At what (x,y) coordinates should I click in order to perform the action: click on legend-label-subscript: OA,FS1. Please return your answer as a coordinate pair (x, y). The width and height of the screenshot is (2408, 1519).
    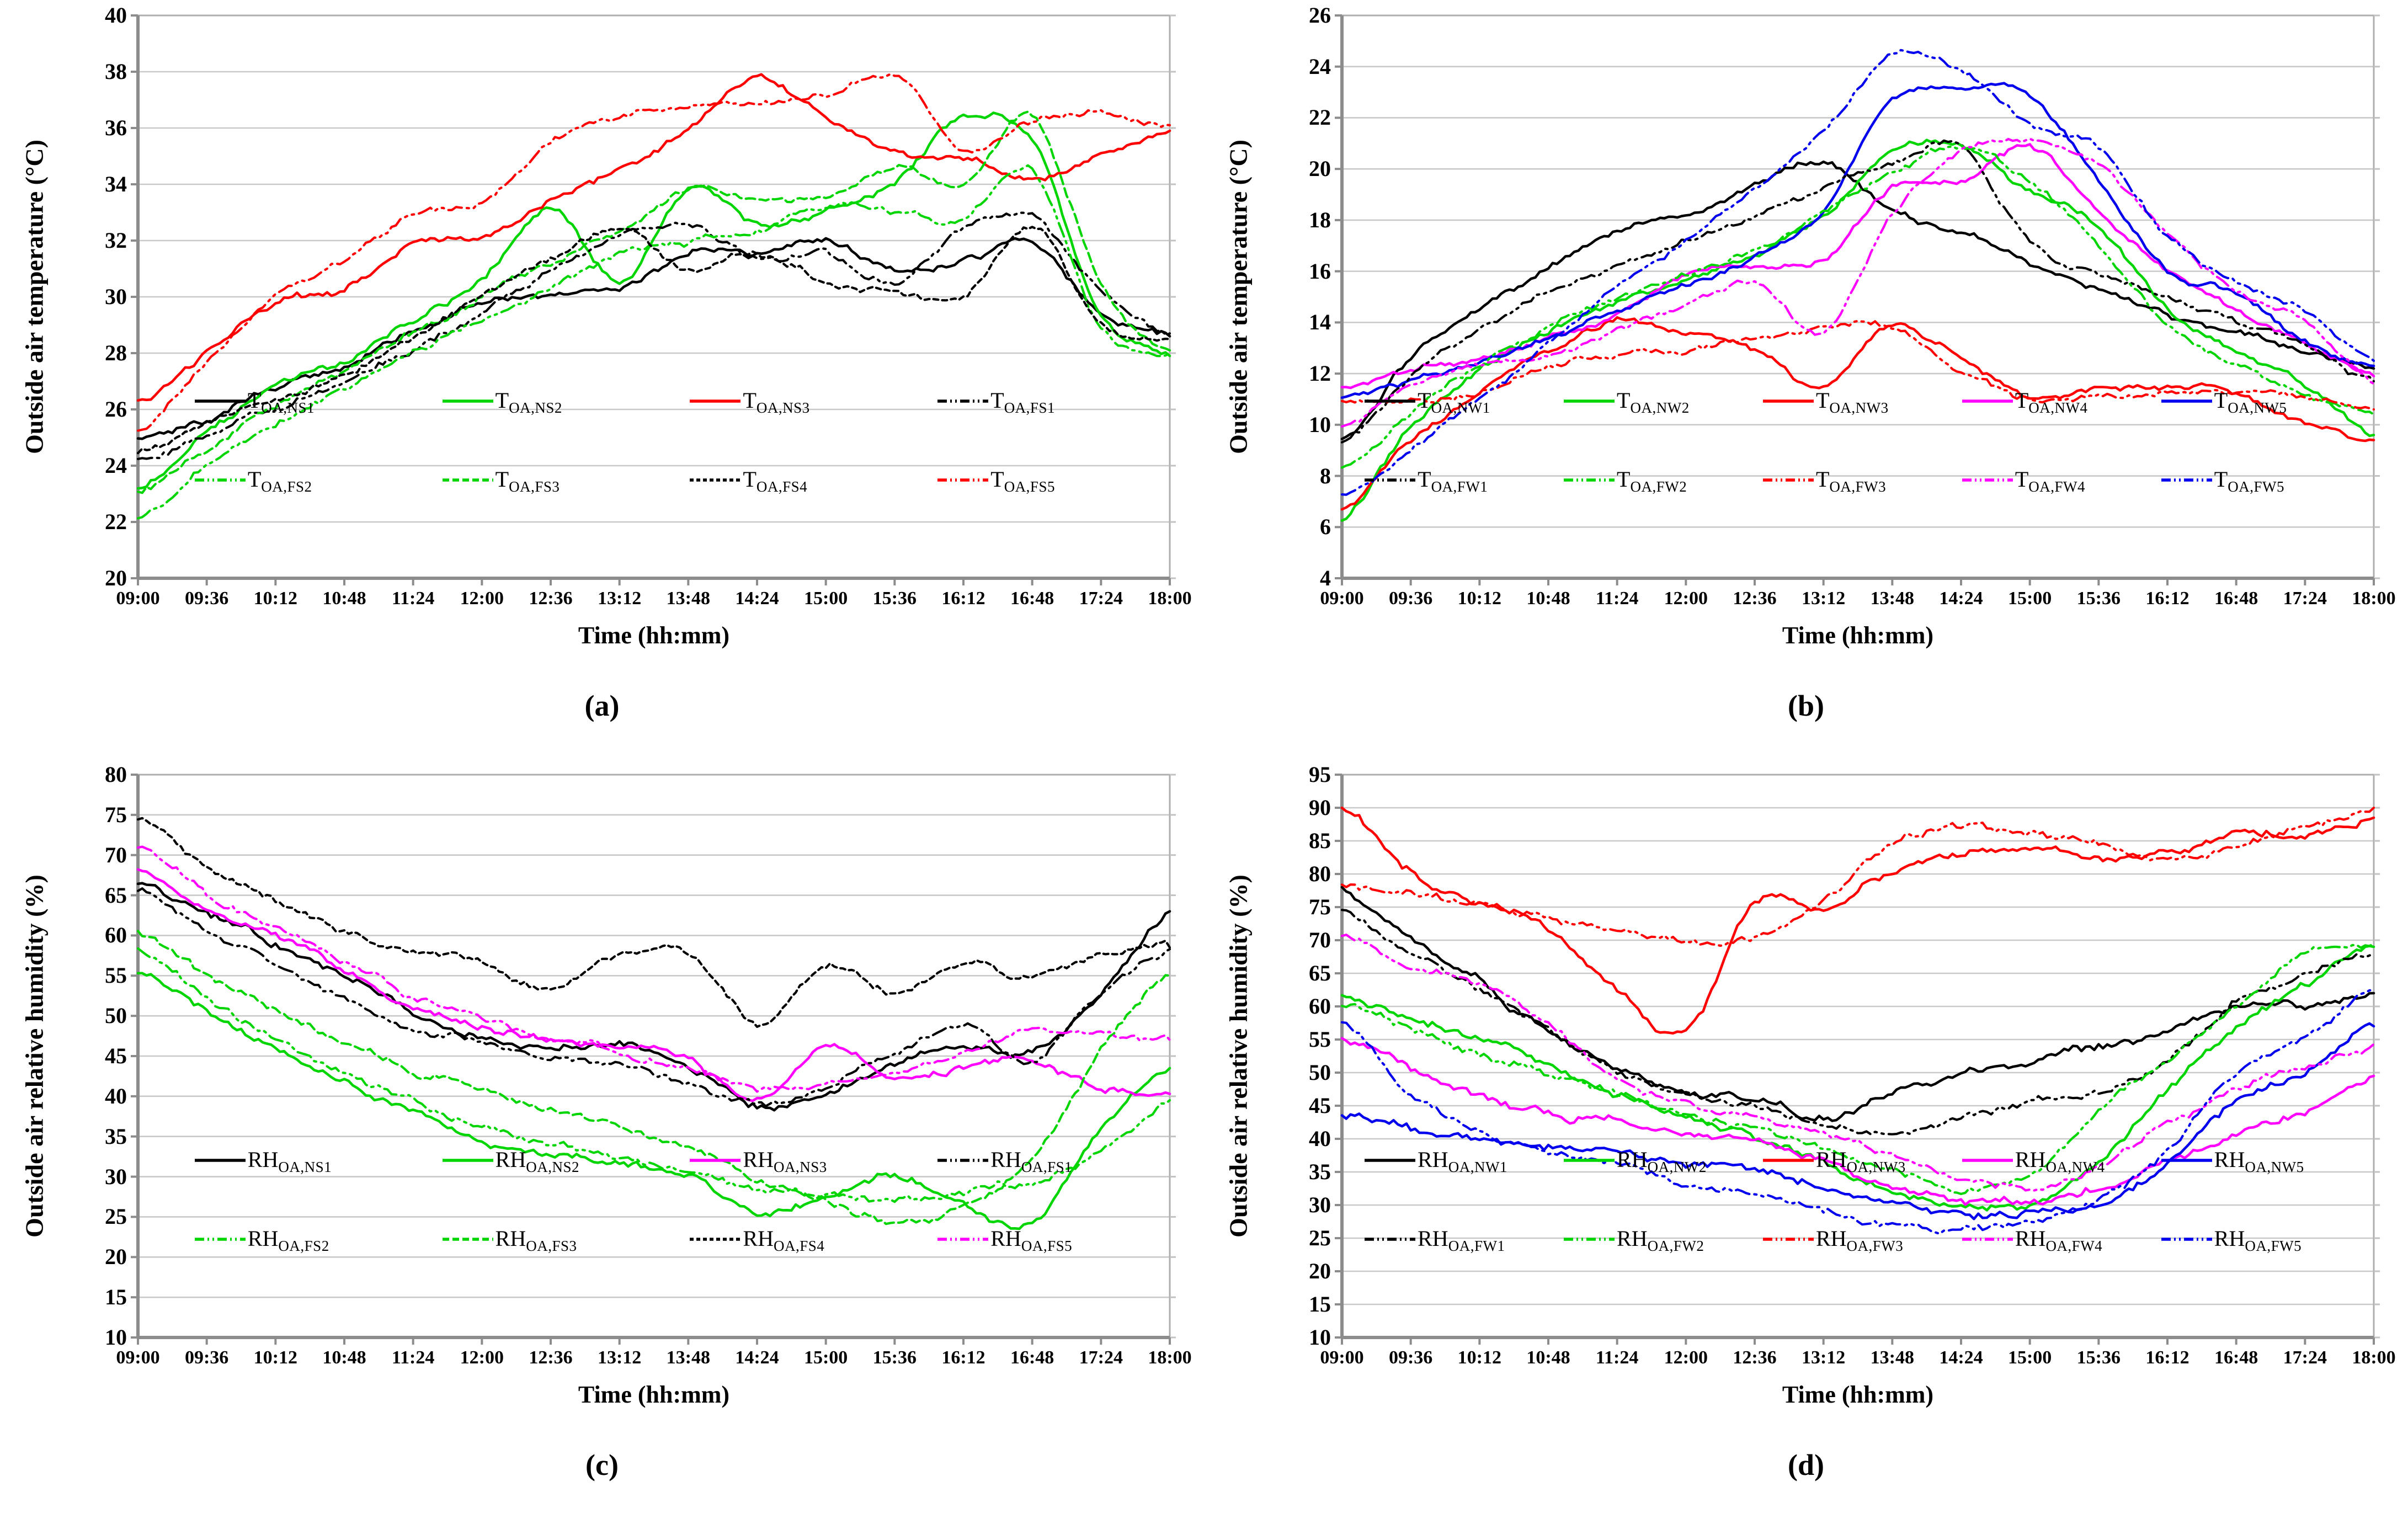
    Looking at the image, I should click on (1047, 1167).